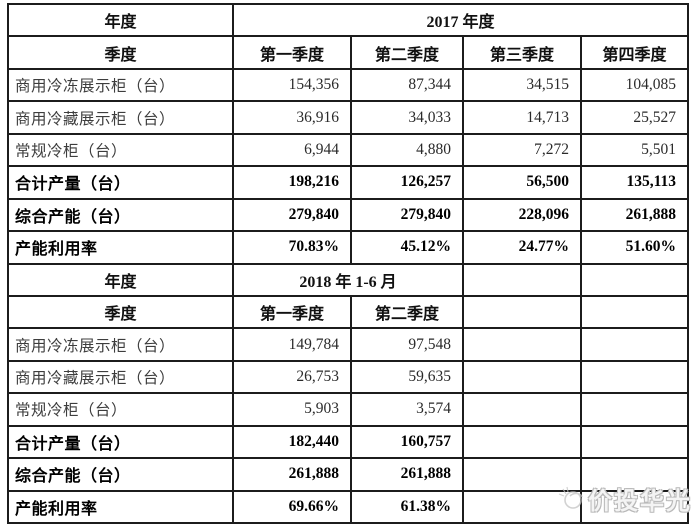 This screenshot has height=528, width=693. I want to click on value-cell: 135,113, so click(634, 182).